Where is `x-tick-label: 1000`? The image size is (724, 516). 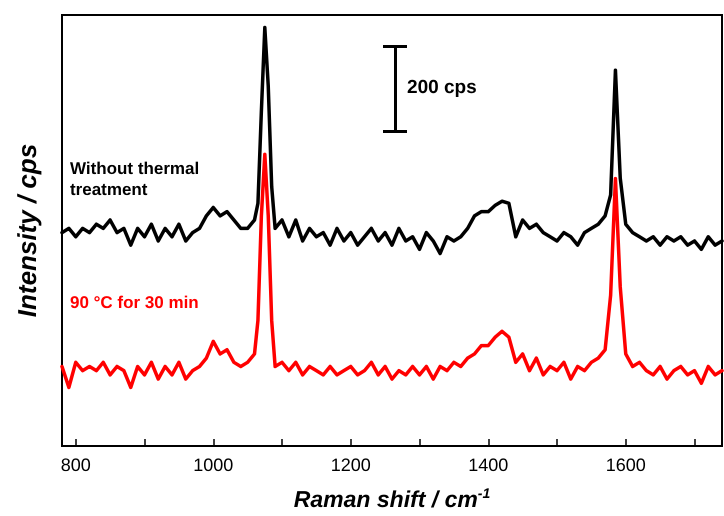
x-tick-label: 1000 is located at coordinates (213, 465).